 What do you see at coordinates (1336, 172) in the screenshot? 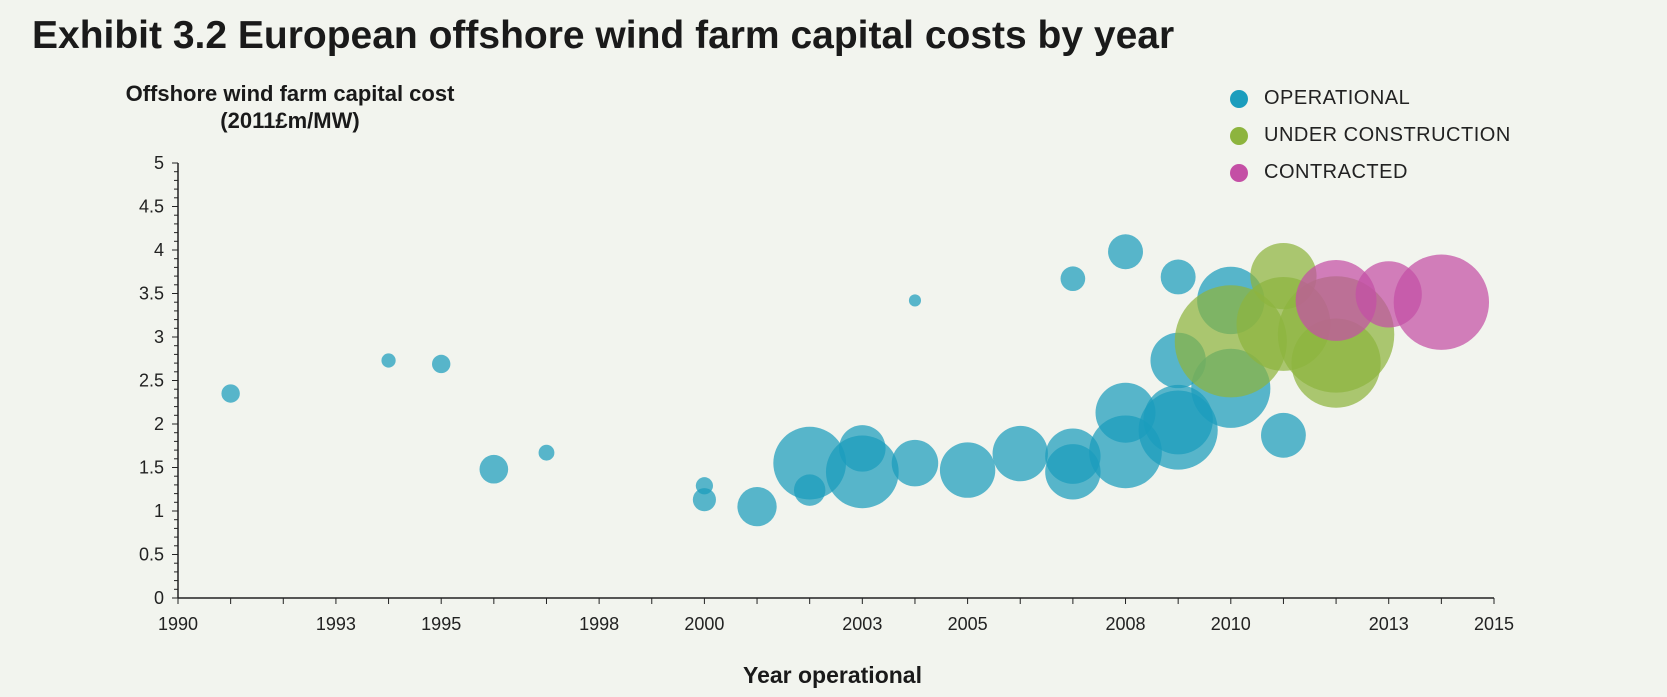
I see `legend-label-contracted: CONTRACTED` at bounding box center [1336, 172].